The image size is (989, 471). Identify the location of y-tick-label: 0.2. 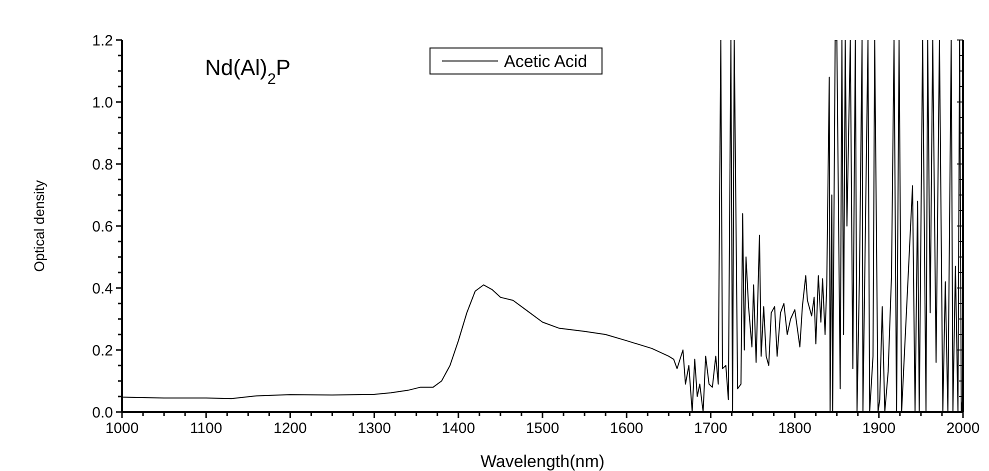
(102, 351).